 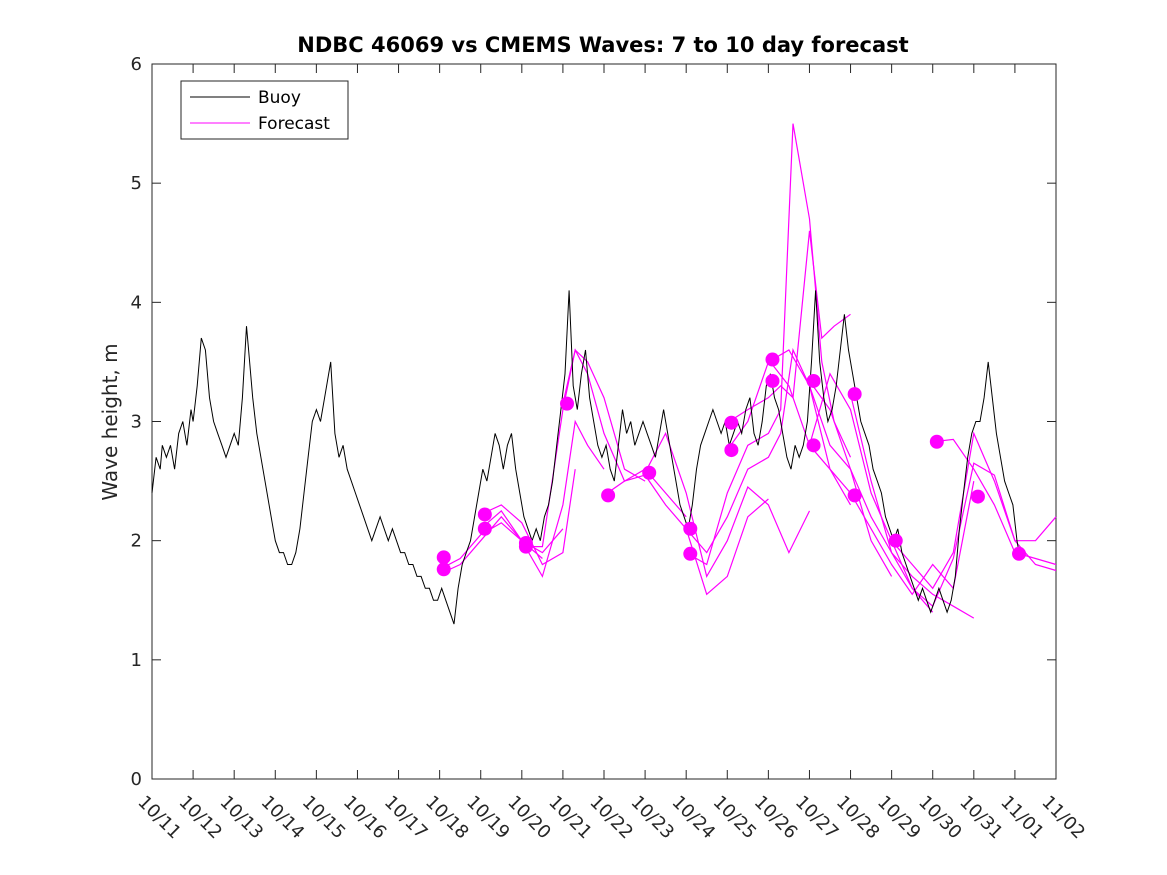 I want to click on y-tick-label: 5, so click(x=136, y=183).